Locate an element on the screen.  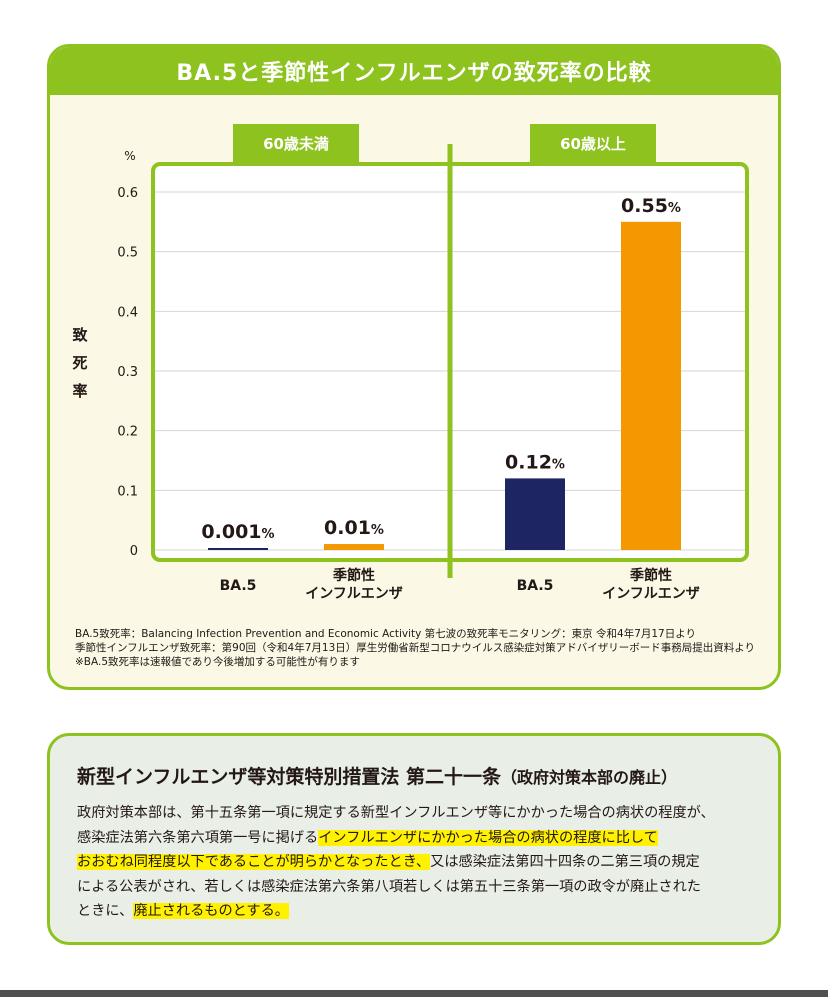
y-unit-label: % is located at coordinates (129, 156).